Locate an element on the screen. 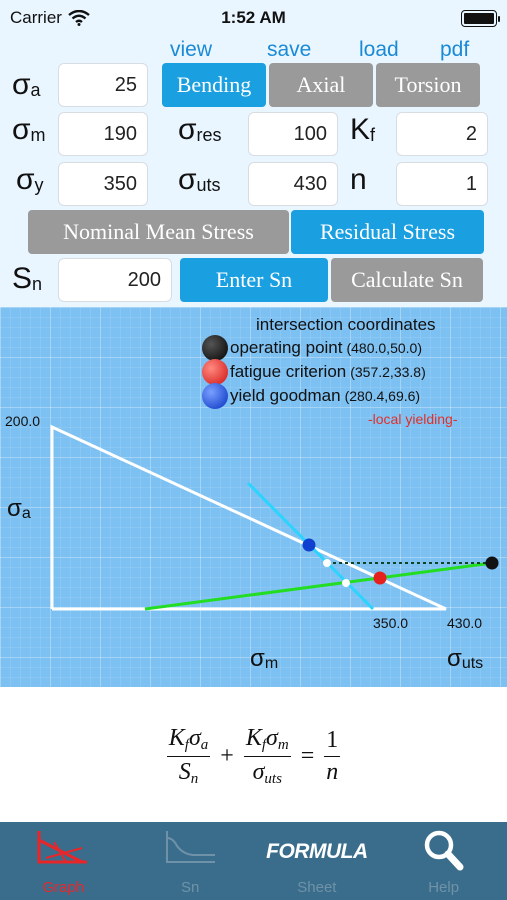  local-yielding-warning: -local yielding- is located at coordinates (413, 419).